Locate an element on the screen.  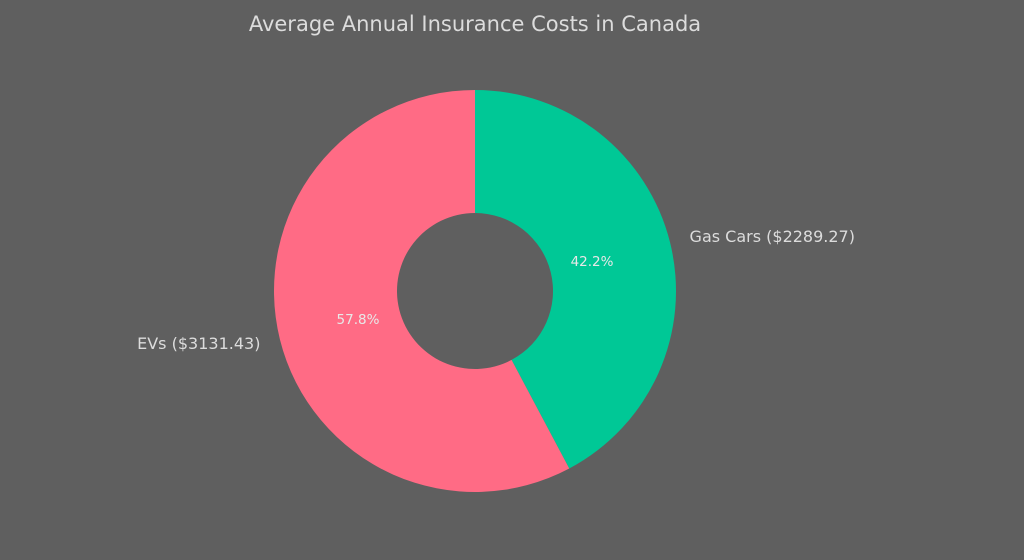
chart-title: Average Annual Insurance Costs in Canada is located at coordinates (475, 24).